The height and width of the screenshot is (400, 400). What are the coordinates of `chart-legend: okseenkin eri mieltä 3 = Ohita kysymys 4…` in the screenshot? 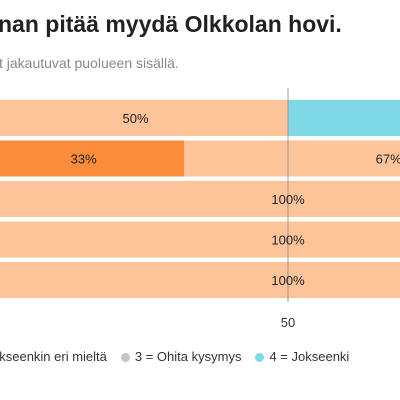 It's located at (174, 357).